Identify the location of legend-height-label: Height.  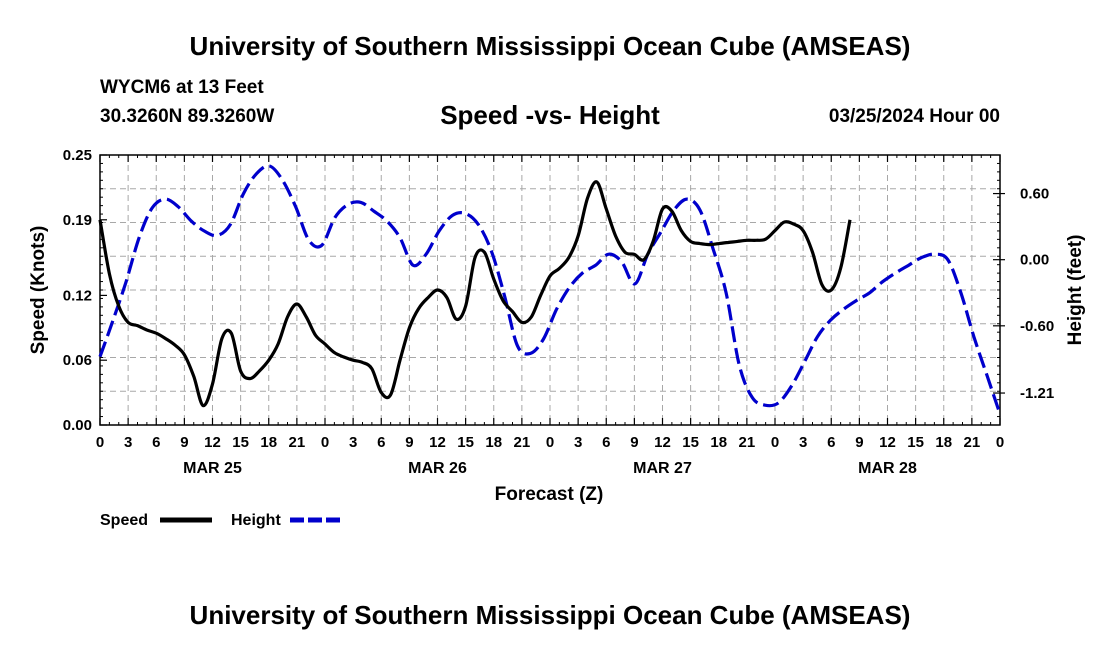
(256, 520).